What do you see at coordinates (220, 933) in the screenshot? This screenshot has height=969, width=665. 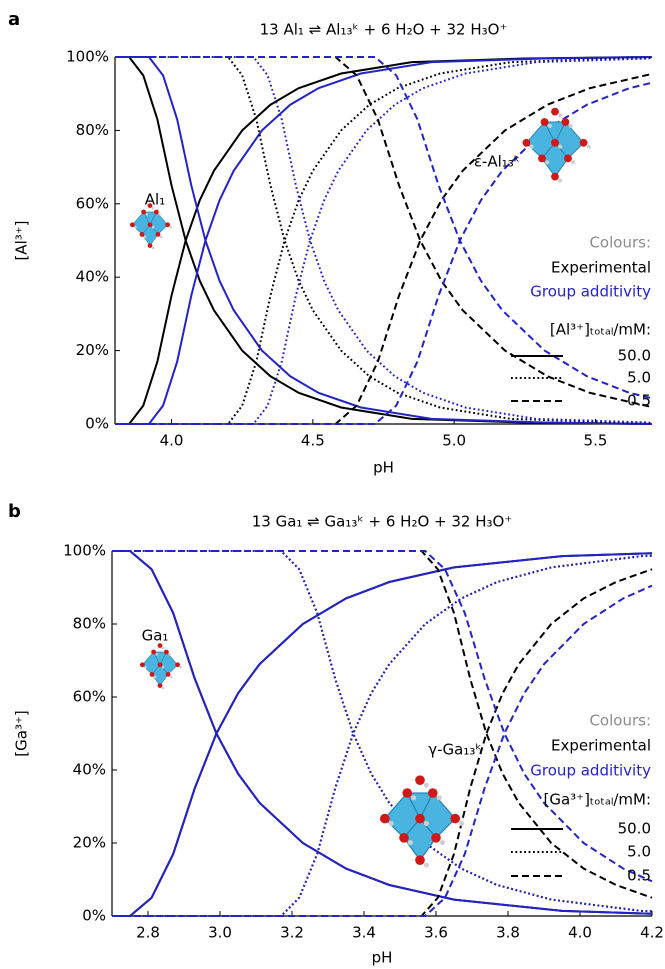 I see `x-tick-label: 3.0` at bounding box center [220, 933].